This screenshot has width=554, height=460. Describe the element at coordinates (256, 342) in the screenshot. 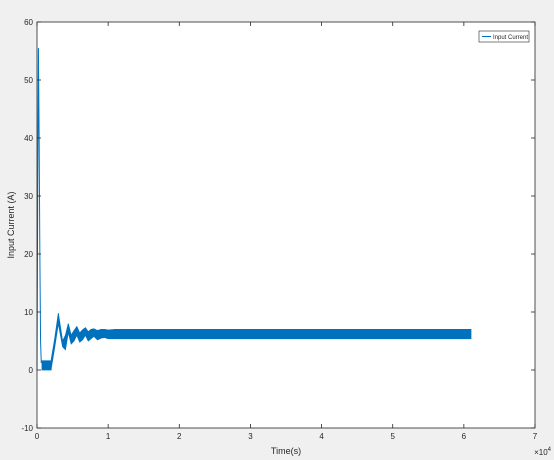

I see `series-input-current-band` at that location.